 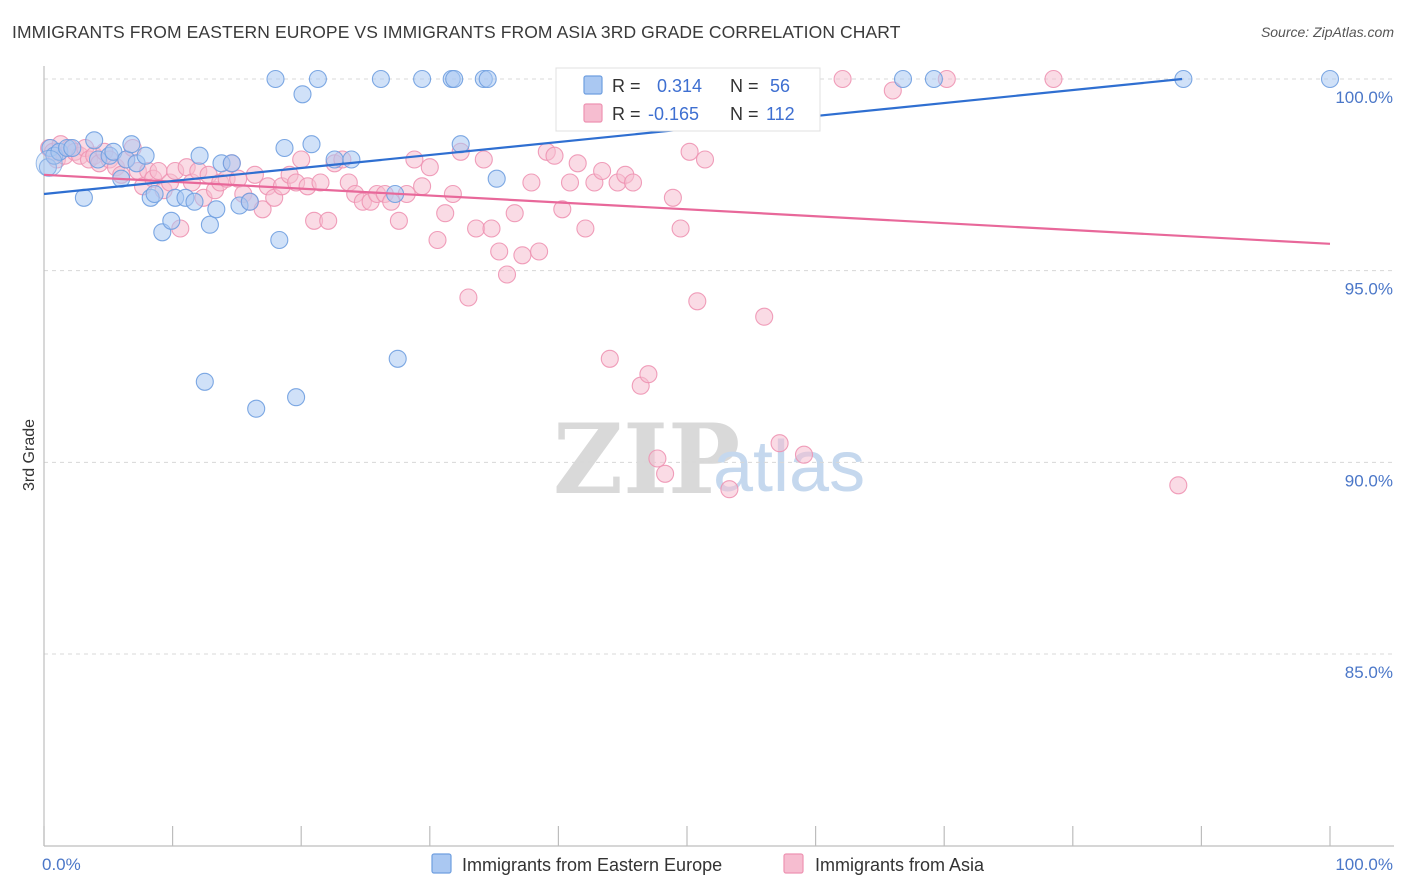 I want to click on watermark: ZIP atlas, so click(x=709, y=459).